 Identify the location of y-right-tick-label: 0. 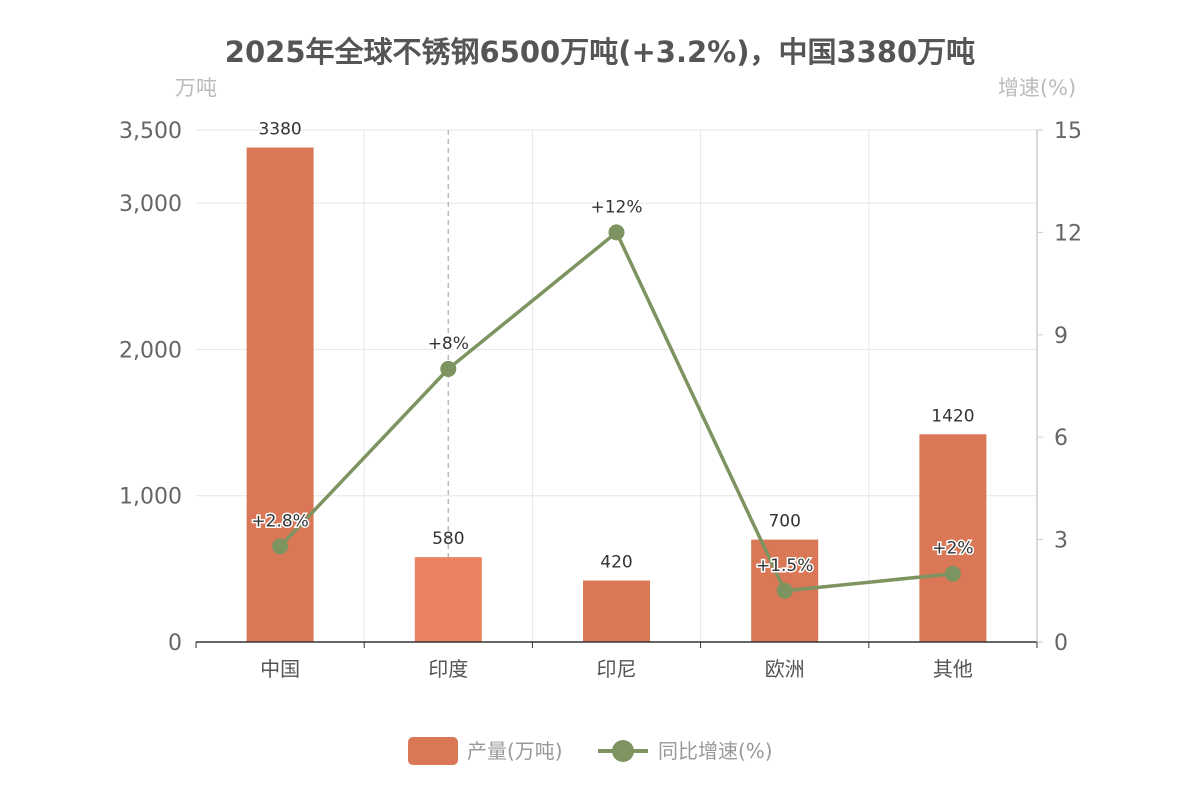
(1061, 643).